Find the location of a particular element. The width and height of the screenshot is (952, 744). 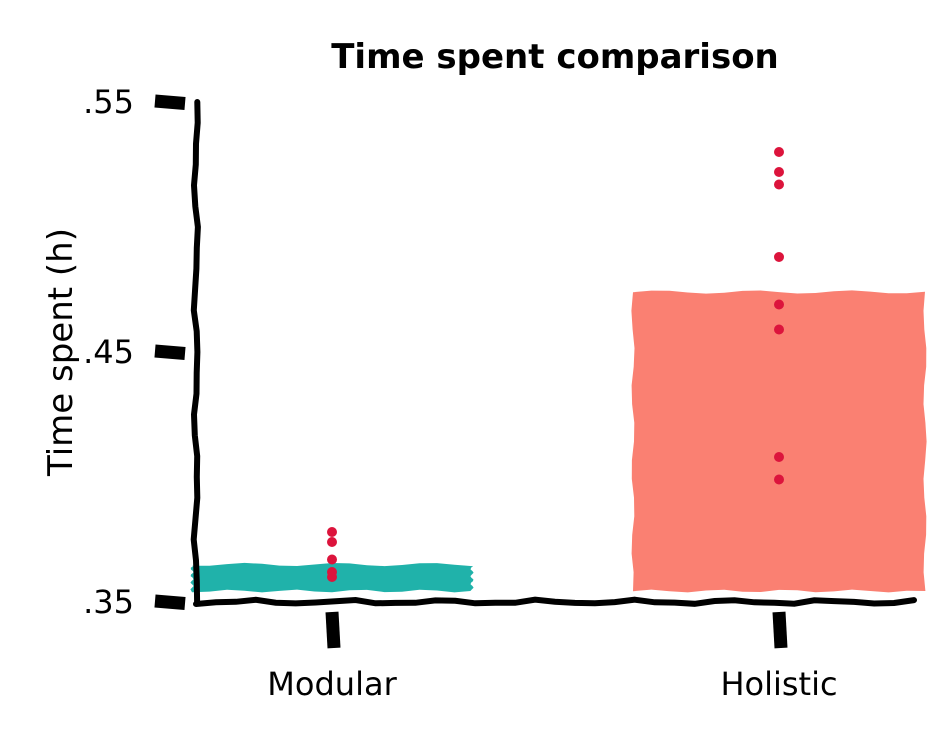

bar-holistic is located at coordinates (779, 441).